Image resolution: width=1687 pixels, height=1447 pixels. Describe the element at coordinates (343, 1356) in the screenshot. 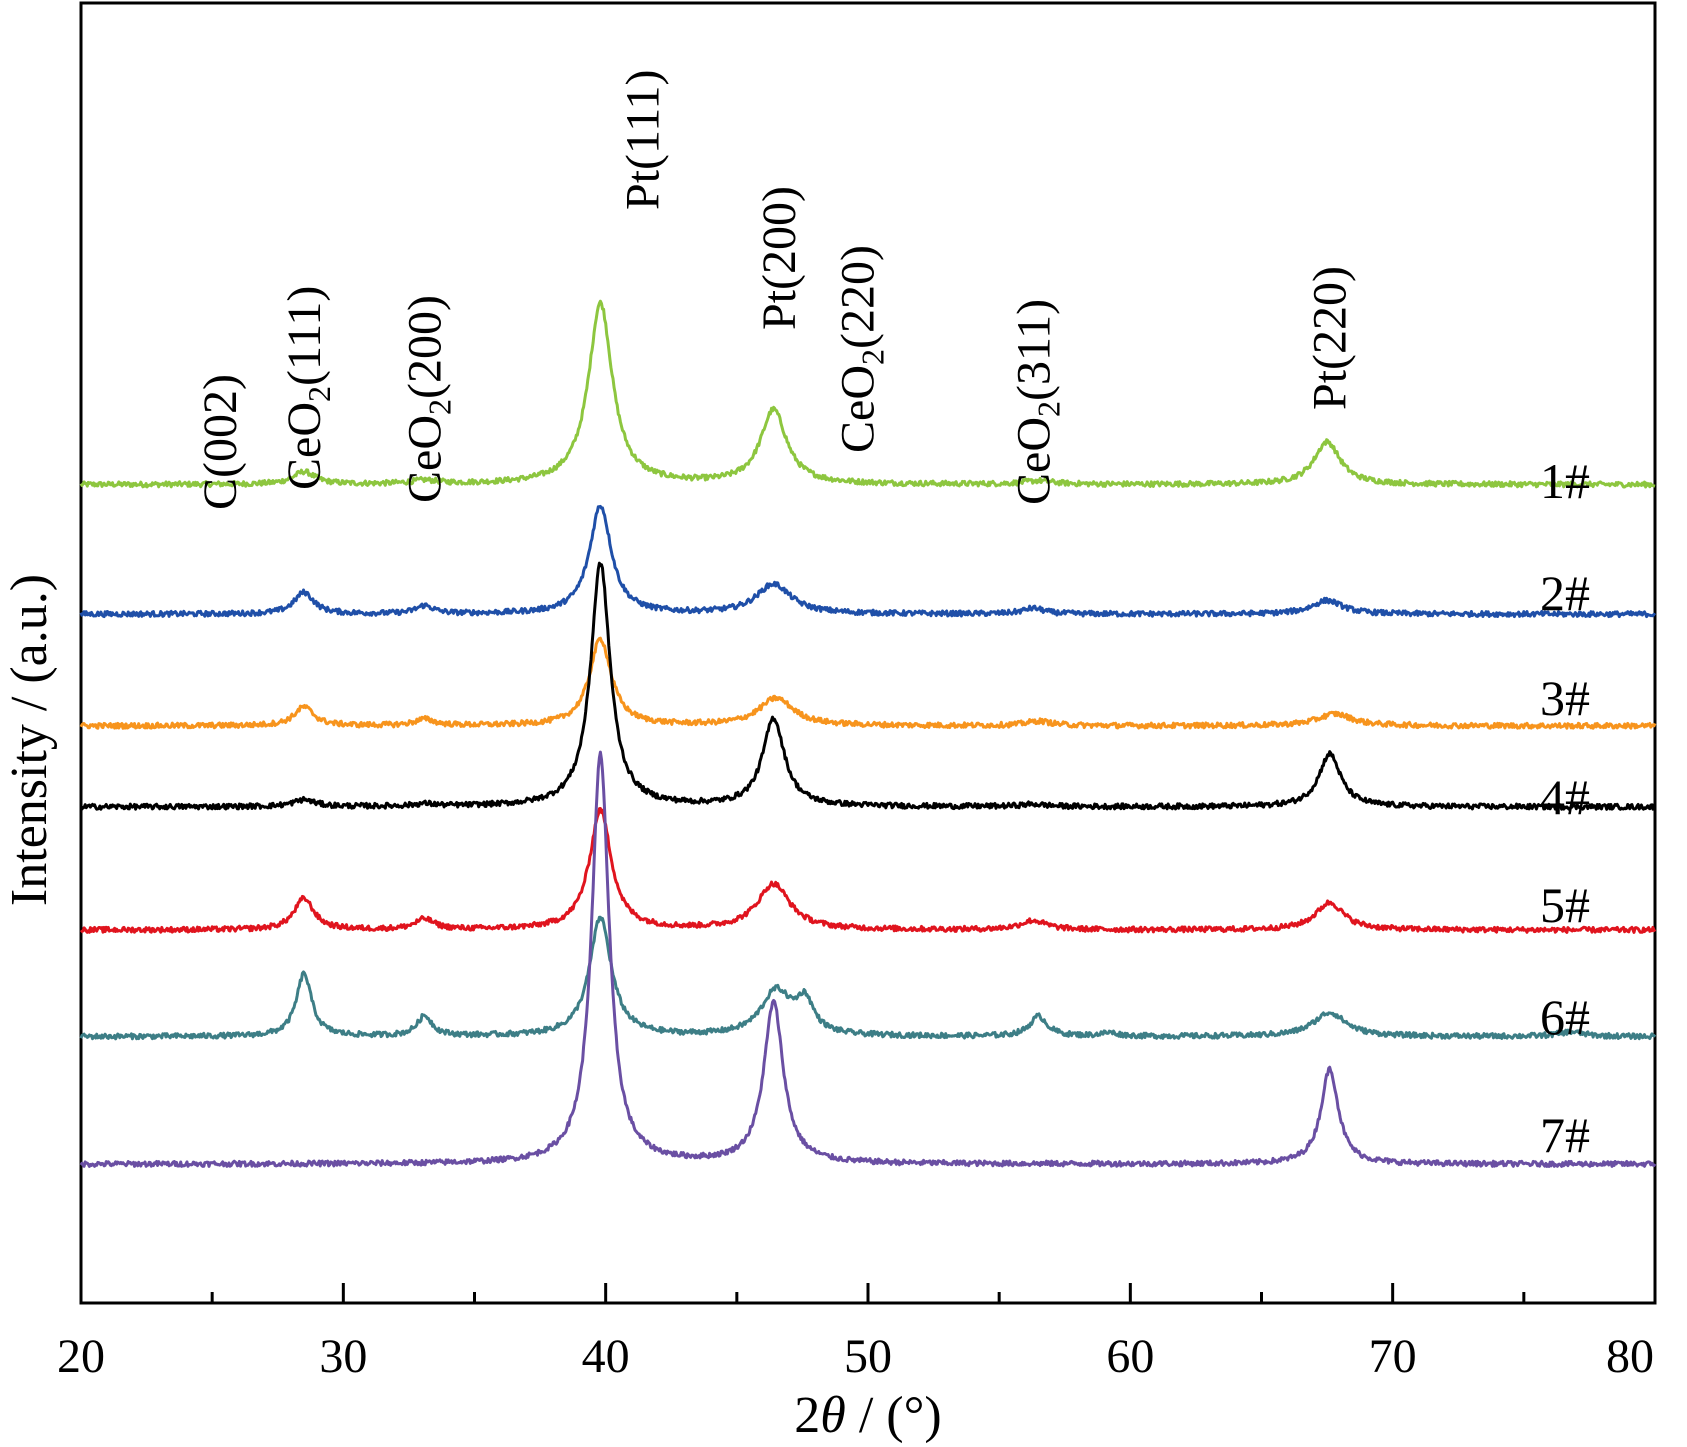

I see `x-tick-label: 30` at that location.